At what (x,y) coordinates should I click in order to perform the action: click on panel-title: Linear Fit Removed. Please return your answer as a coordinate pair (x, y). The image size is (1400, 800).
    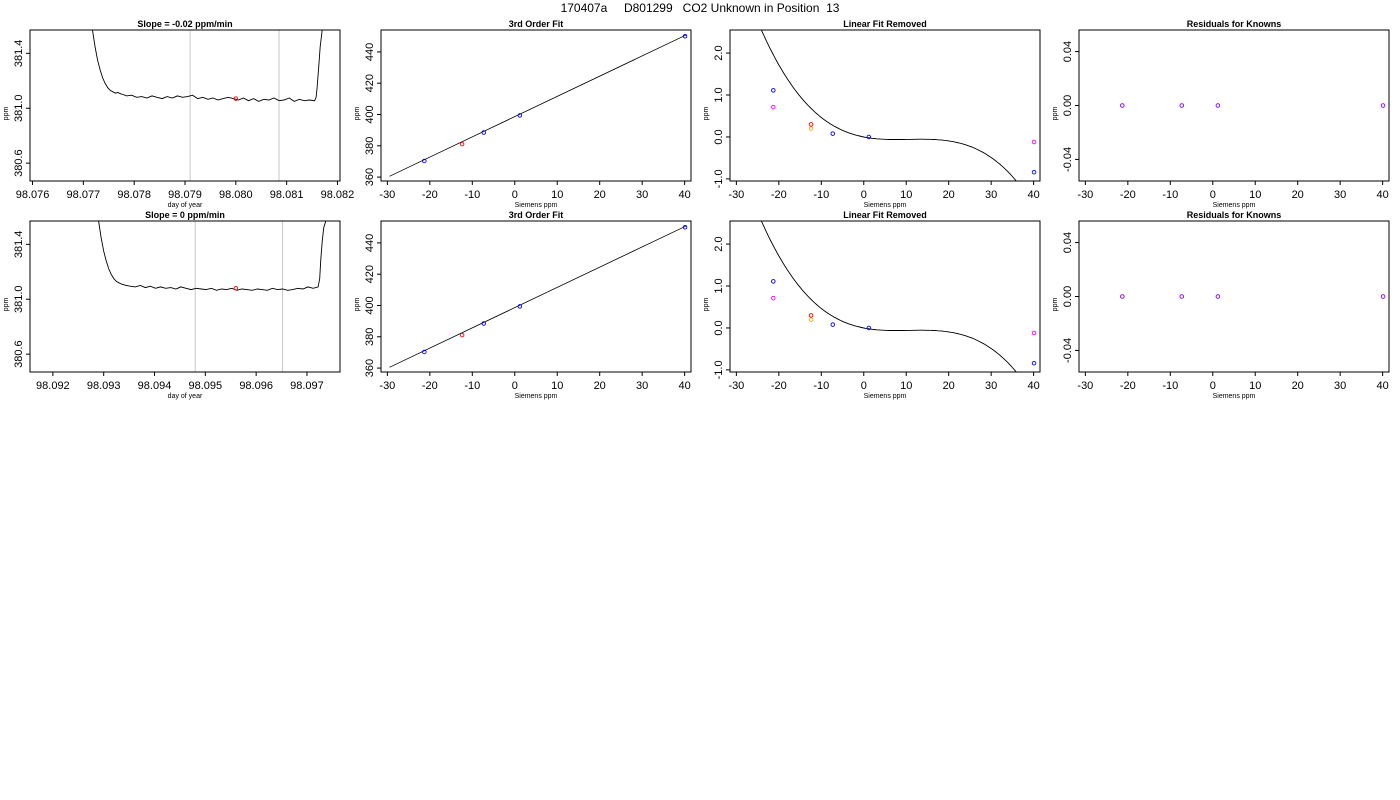
    Looking at the image, I should click on (885, 24).